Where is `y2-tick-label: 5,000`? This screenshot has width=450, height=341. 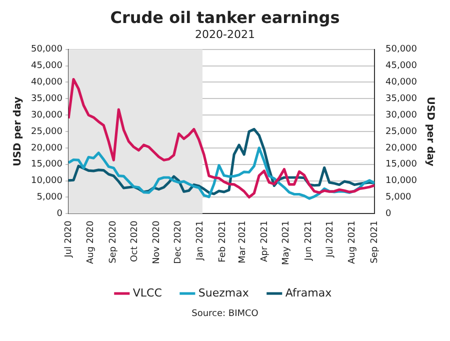 y2-tick-label: 5,000 is located at coordinates (399, 197).